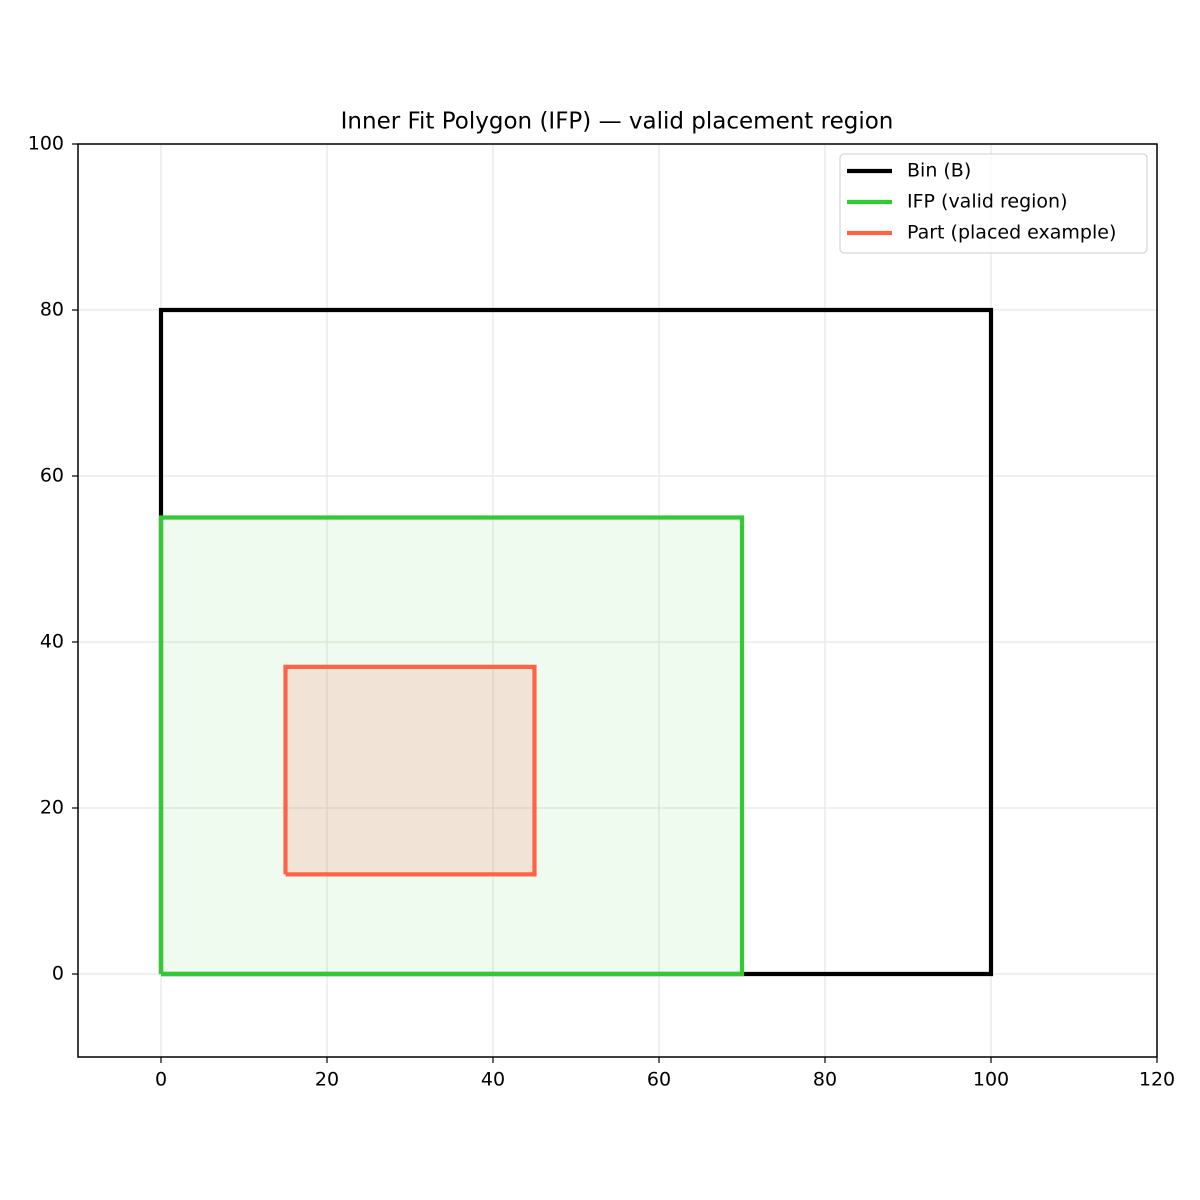 The width and height of the screenshot is (1200, 1200). What do you see at coordinates (1157, 1080) in the screenshot?
I see `x-tick-label: 120` at bounding box center [1157, 1080].